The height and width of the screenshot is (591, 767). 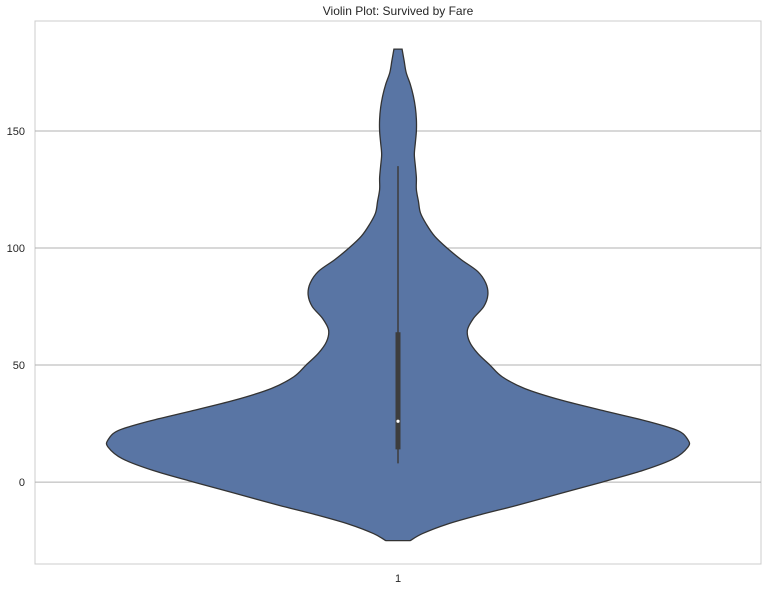 I want to click on x-tick-label: 1, so click(x=398, y=579).